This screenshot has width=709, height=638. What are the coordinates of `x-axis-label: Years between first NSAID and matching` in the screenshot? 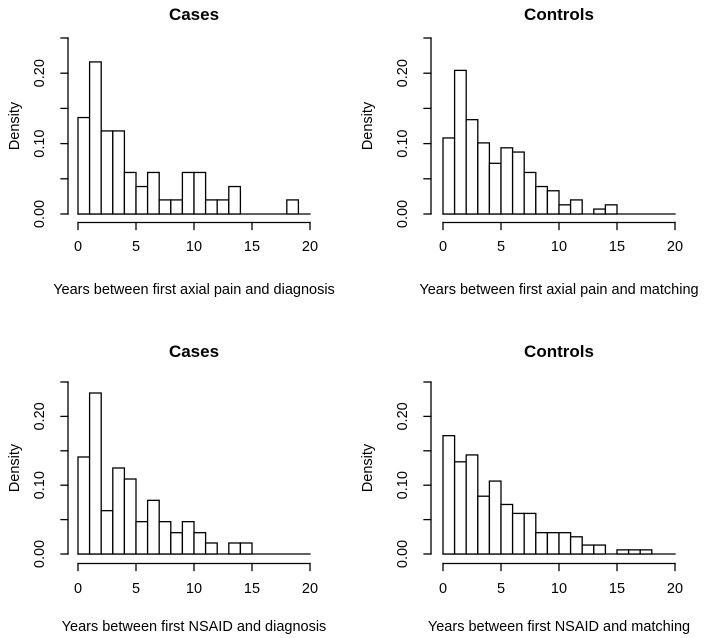 It's located at (559, 627).